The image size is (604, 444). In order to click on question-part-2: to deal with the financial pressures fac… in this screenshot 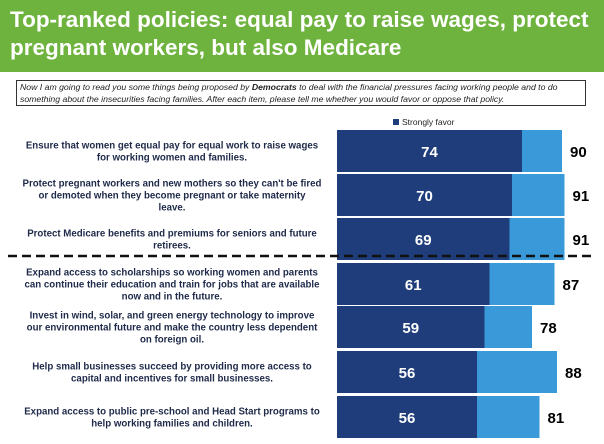, I will do `click(289, 93)`.